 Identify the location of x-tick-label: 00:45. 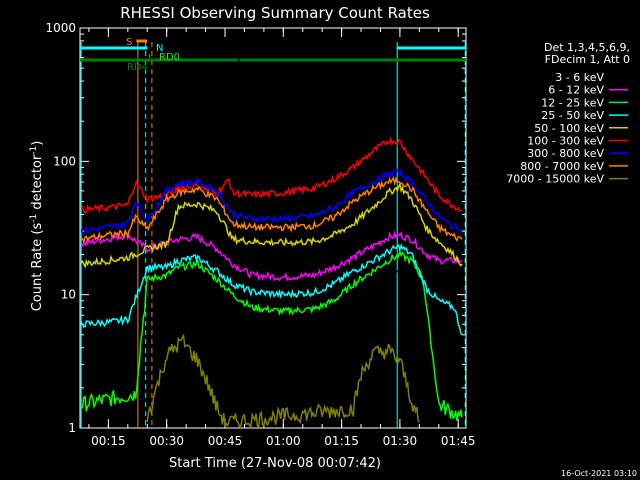
(225, 441).